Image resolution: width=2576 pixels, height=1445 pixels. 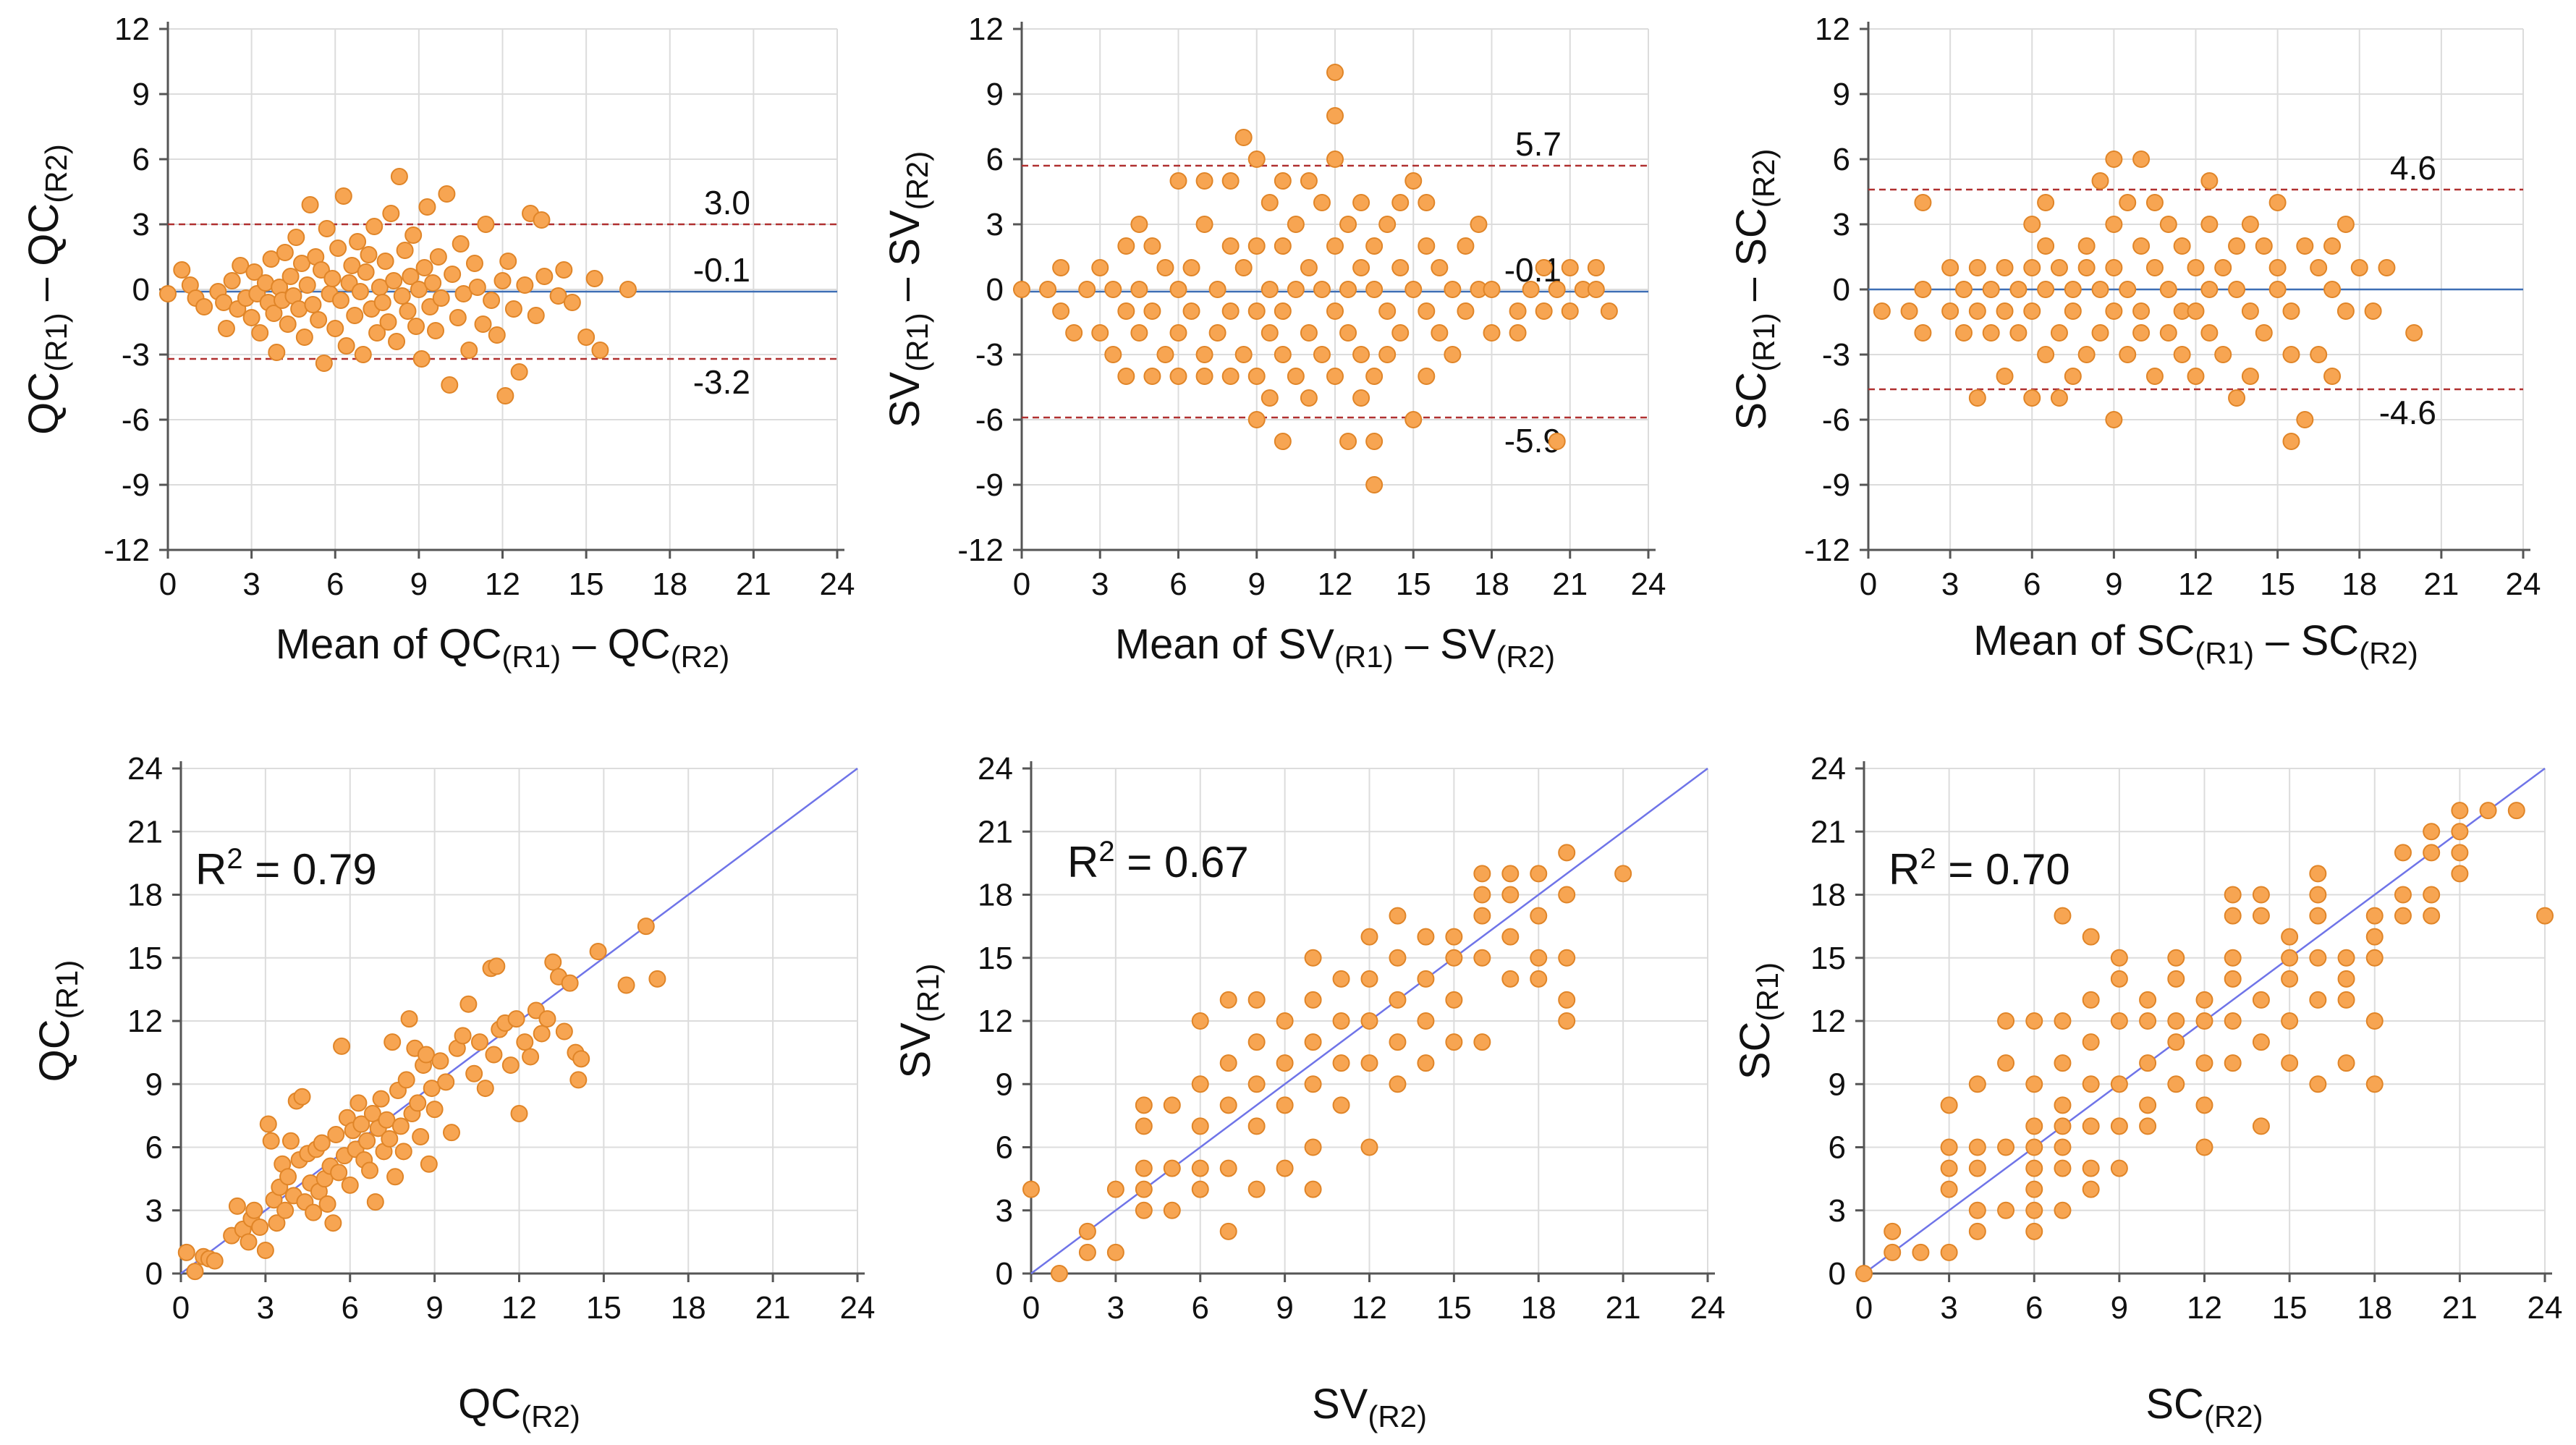 I want to click on corr-qc-r2-label: R2 = 0.79, so click(x=286, y=869).